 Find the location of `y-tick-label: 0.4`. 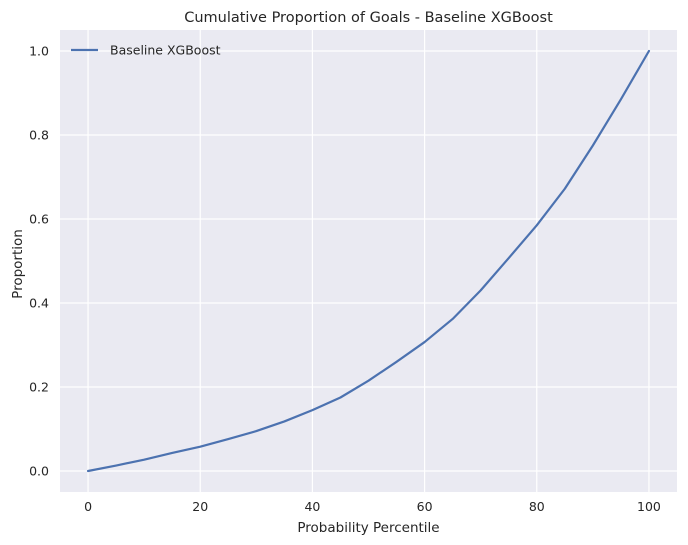

y-tick-label: 0.4 is located at coordinates (39, 303).